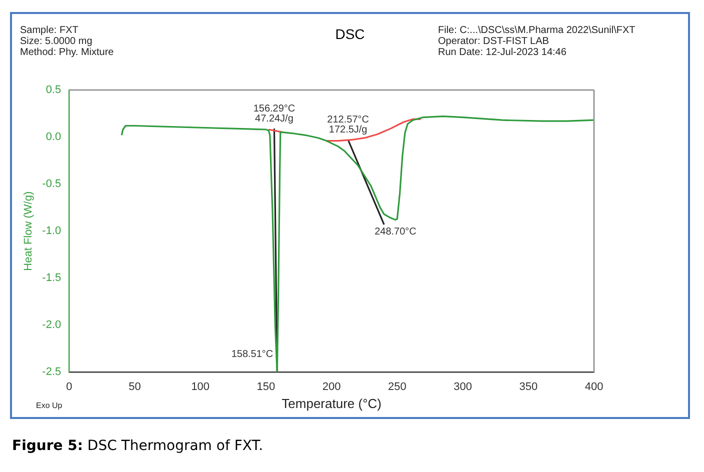 Image resolution: width=704 pixels, height=472 pixels. Describe the element at coordinates (50, 30) in the screenshot. I see `text: Sample: FXT` at that location.